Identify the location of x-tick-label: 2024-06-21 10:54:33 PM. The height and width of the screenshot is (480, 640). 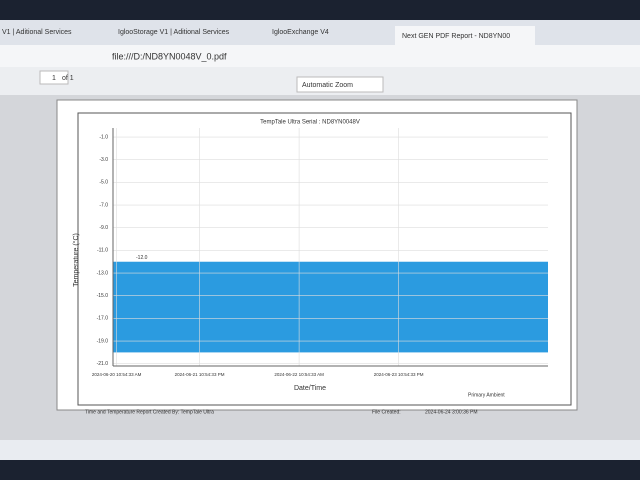
(200, 374).